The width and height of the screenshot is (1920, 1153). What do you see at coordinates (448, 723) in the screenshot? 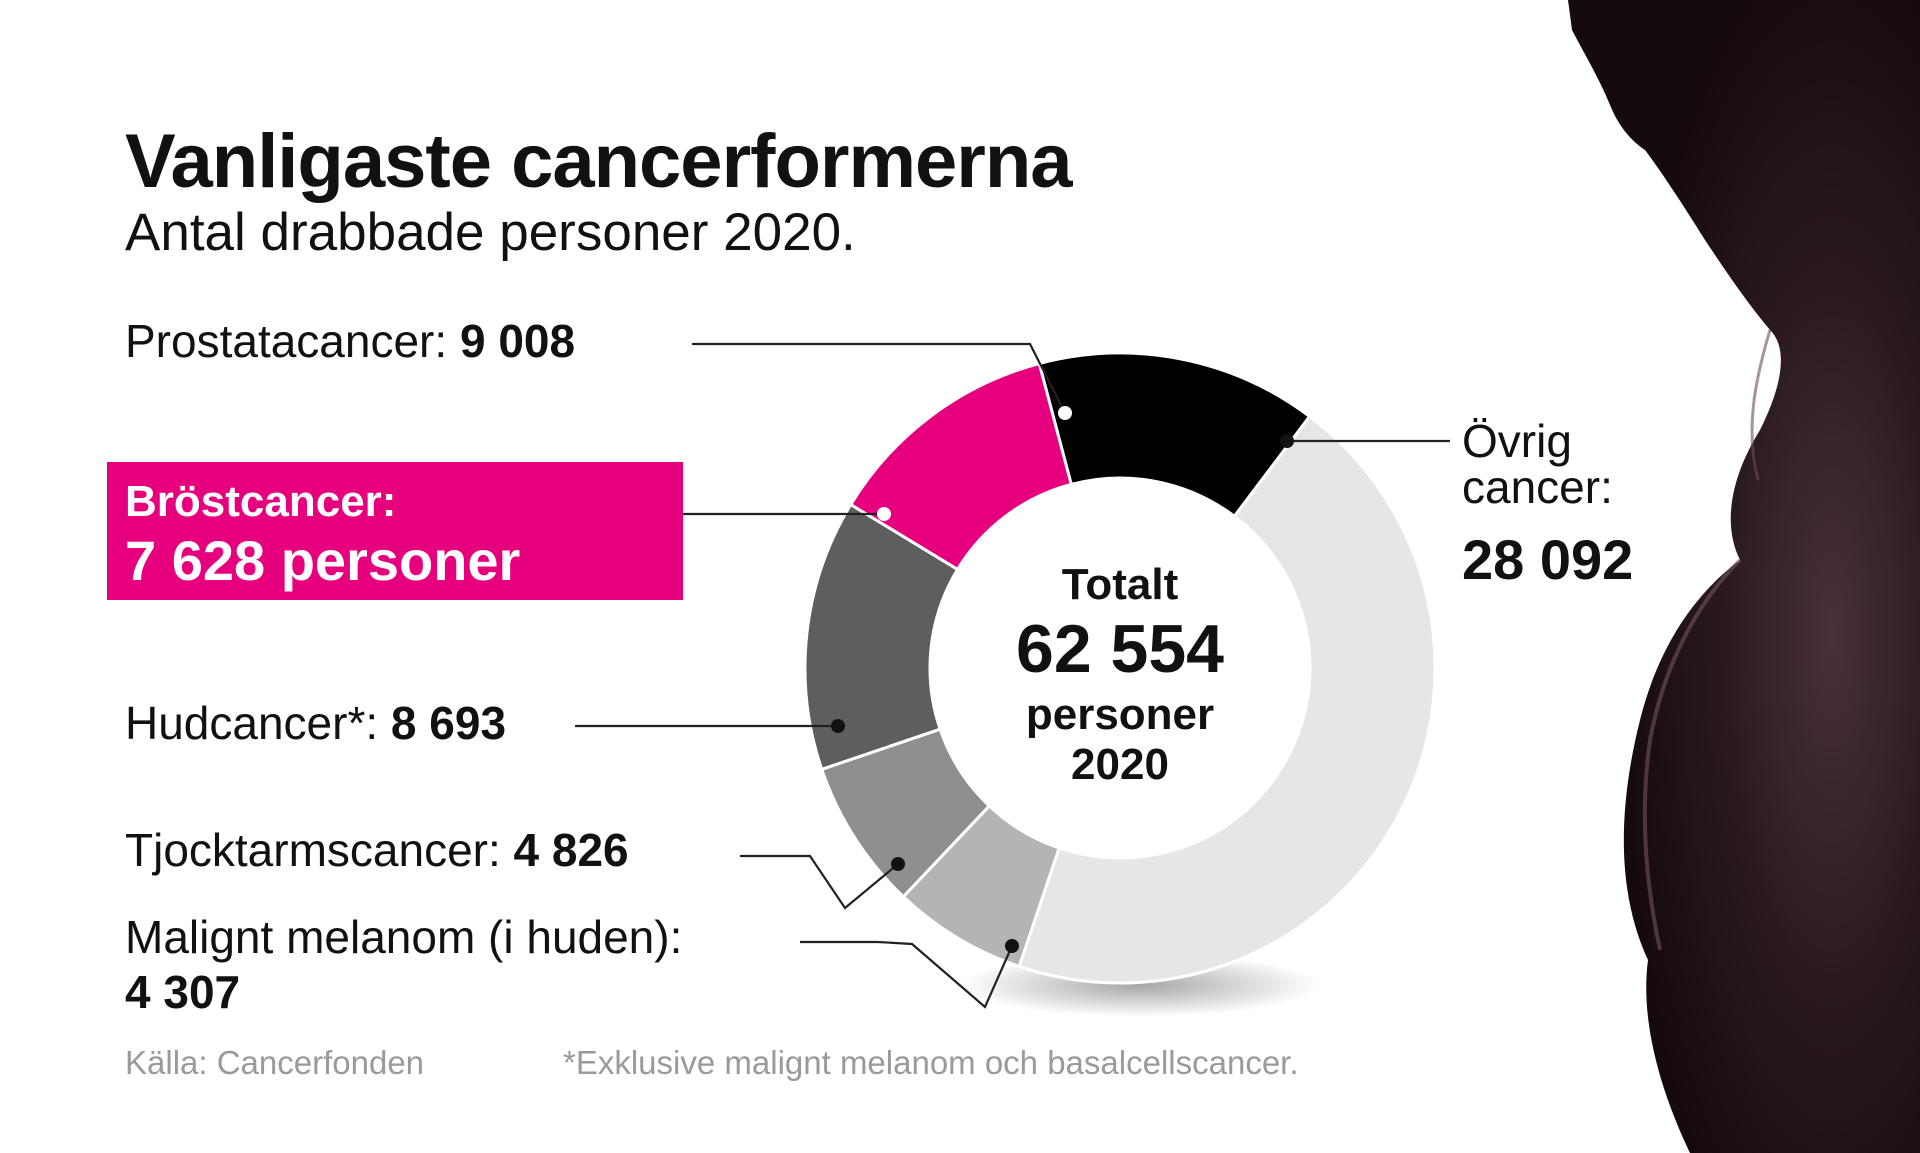
I see `hud-value: 8 693` at bounding box center [448, 723].